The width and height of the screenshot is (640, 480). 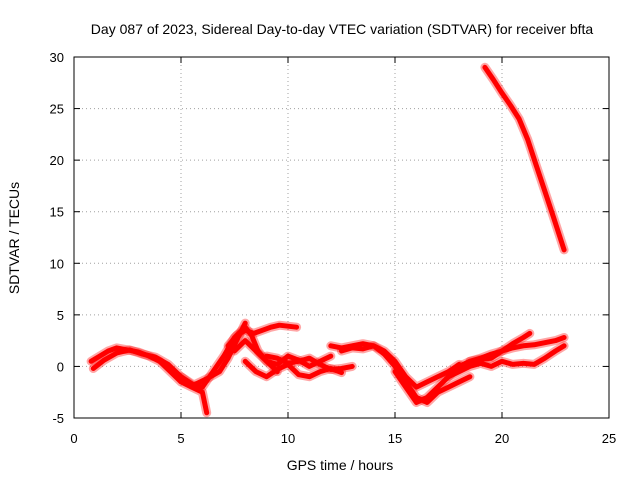 What do you see at coordinates (340, 465) in the screenshot?
I see `x-axis-title: GPS time / hours` at bounding box center [340, 465].